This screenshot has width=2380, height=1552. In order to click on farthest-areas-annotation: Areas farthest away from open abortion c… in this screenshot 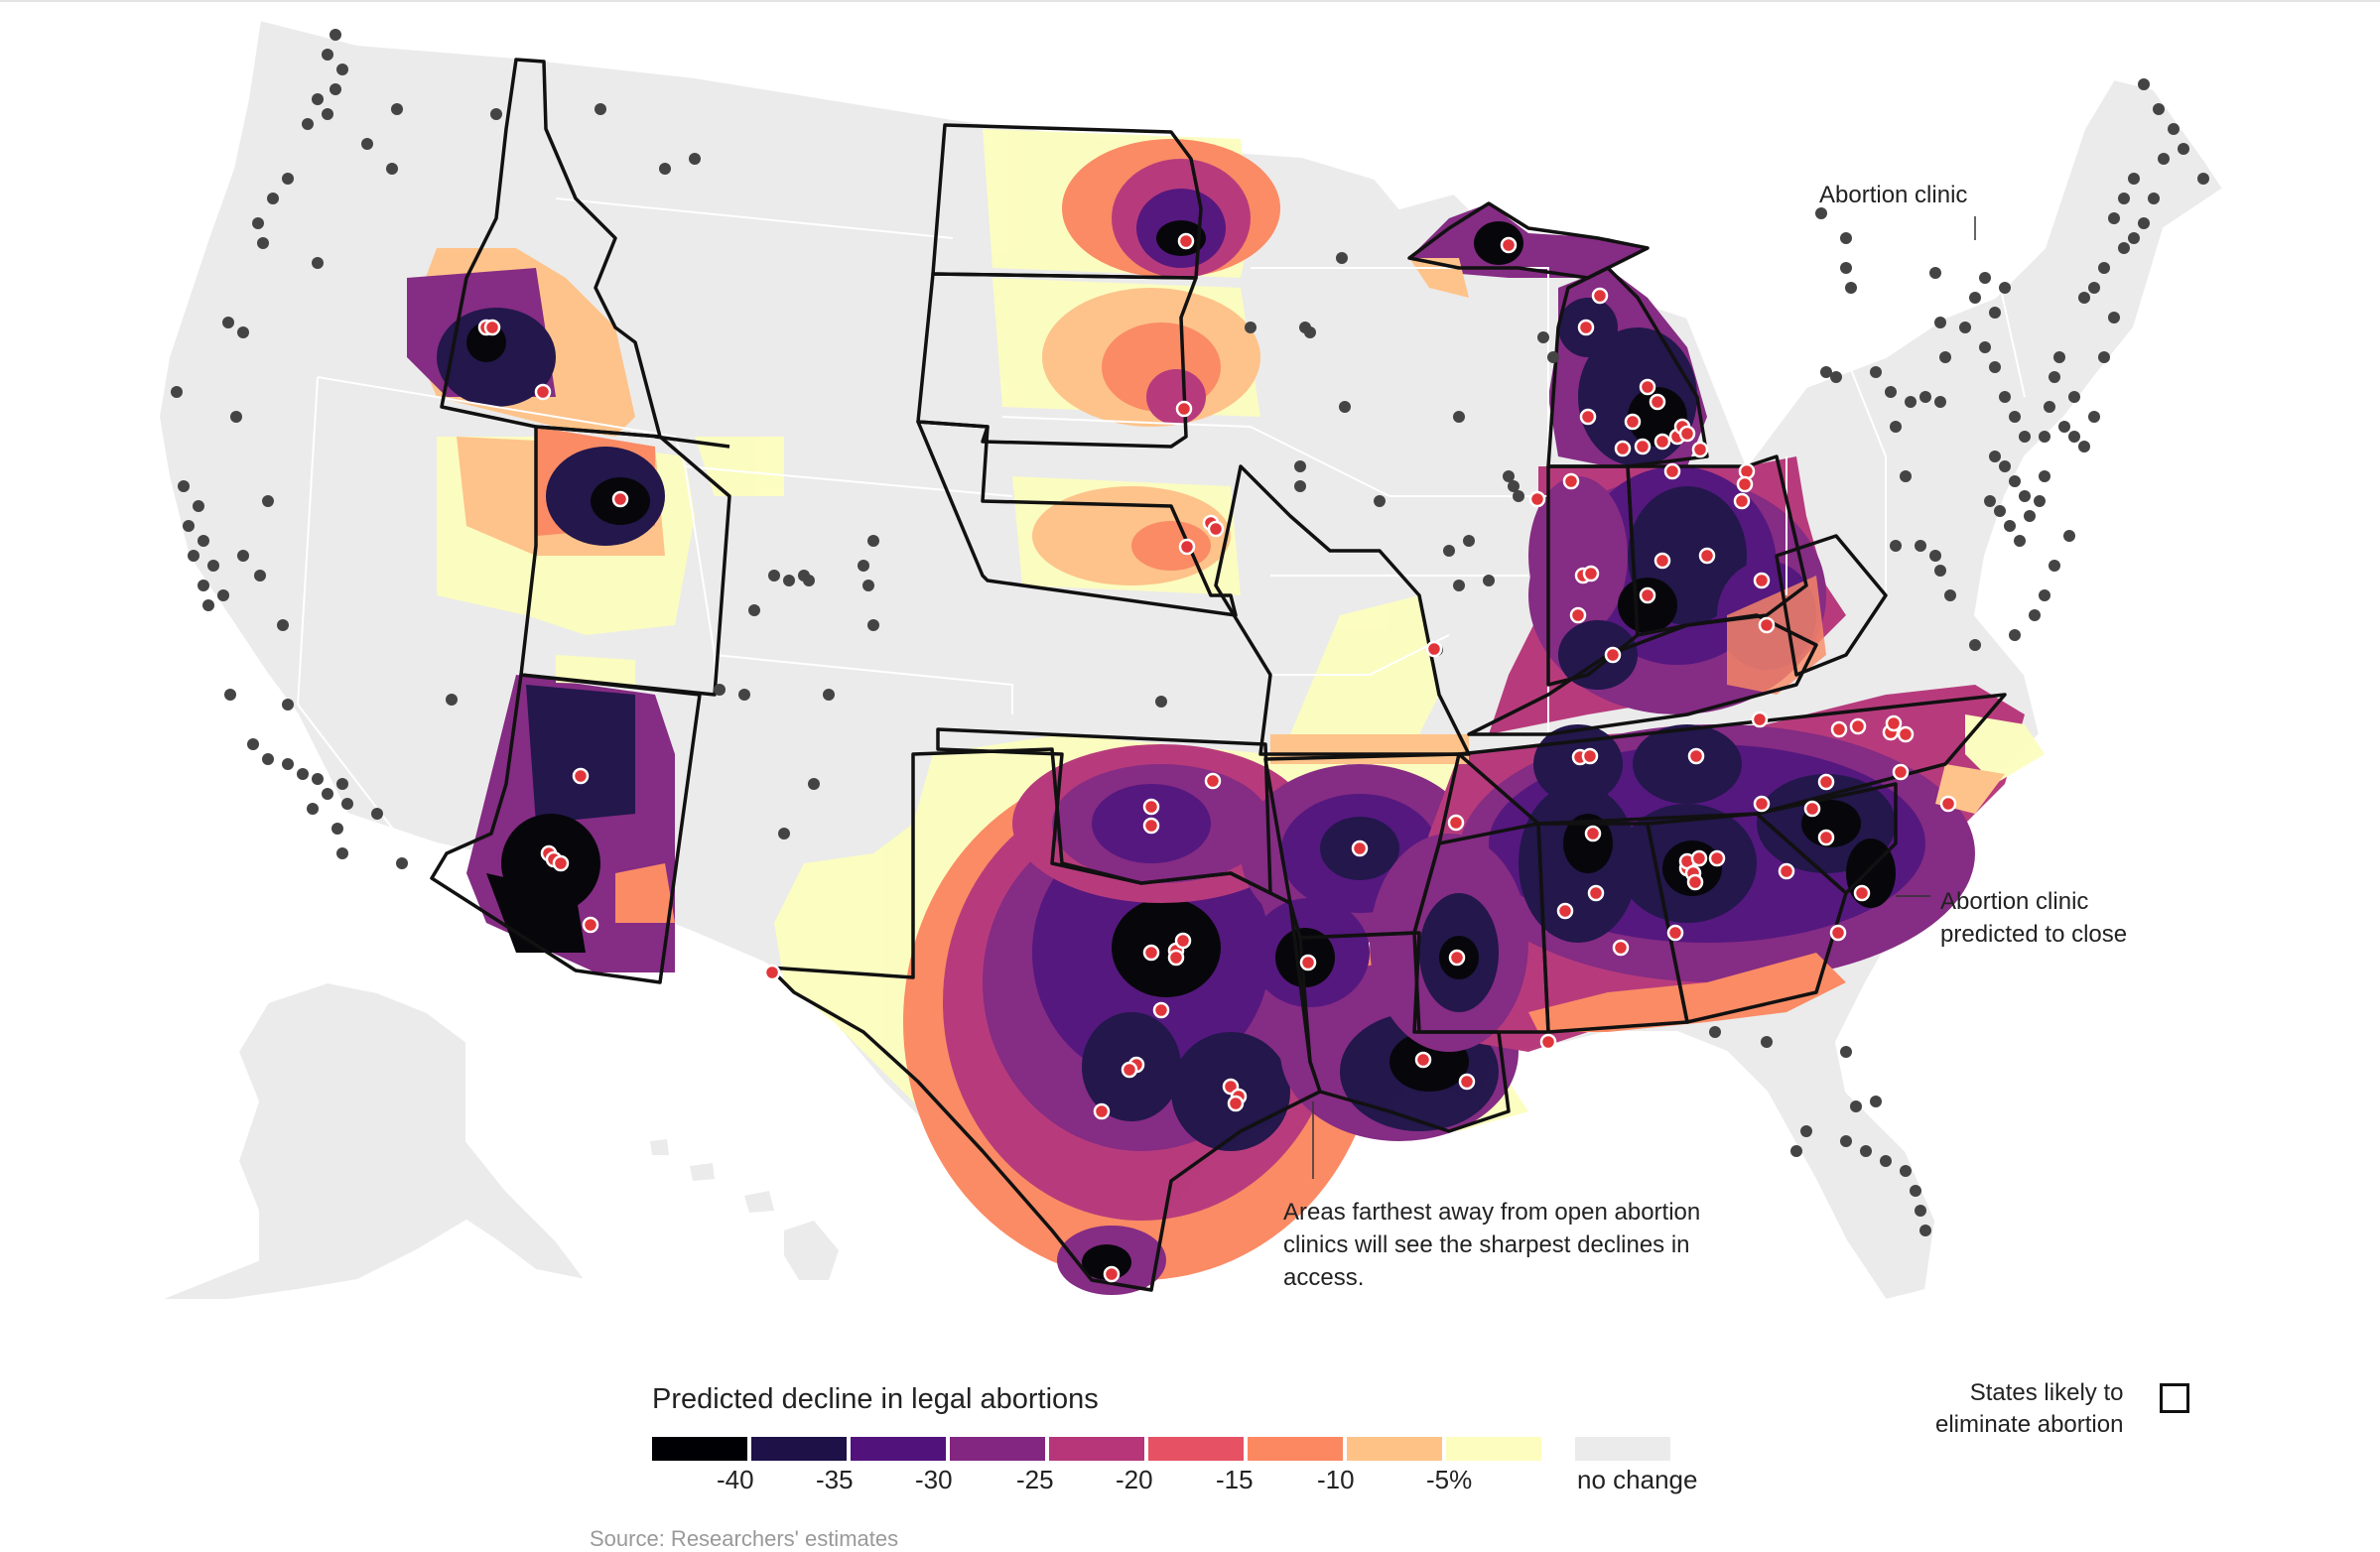, I will do `click(1491, 1245)`.